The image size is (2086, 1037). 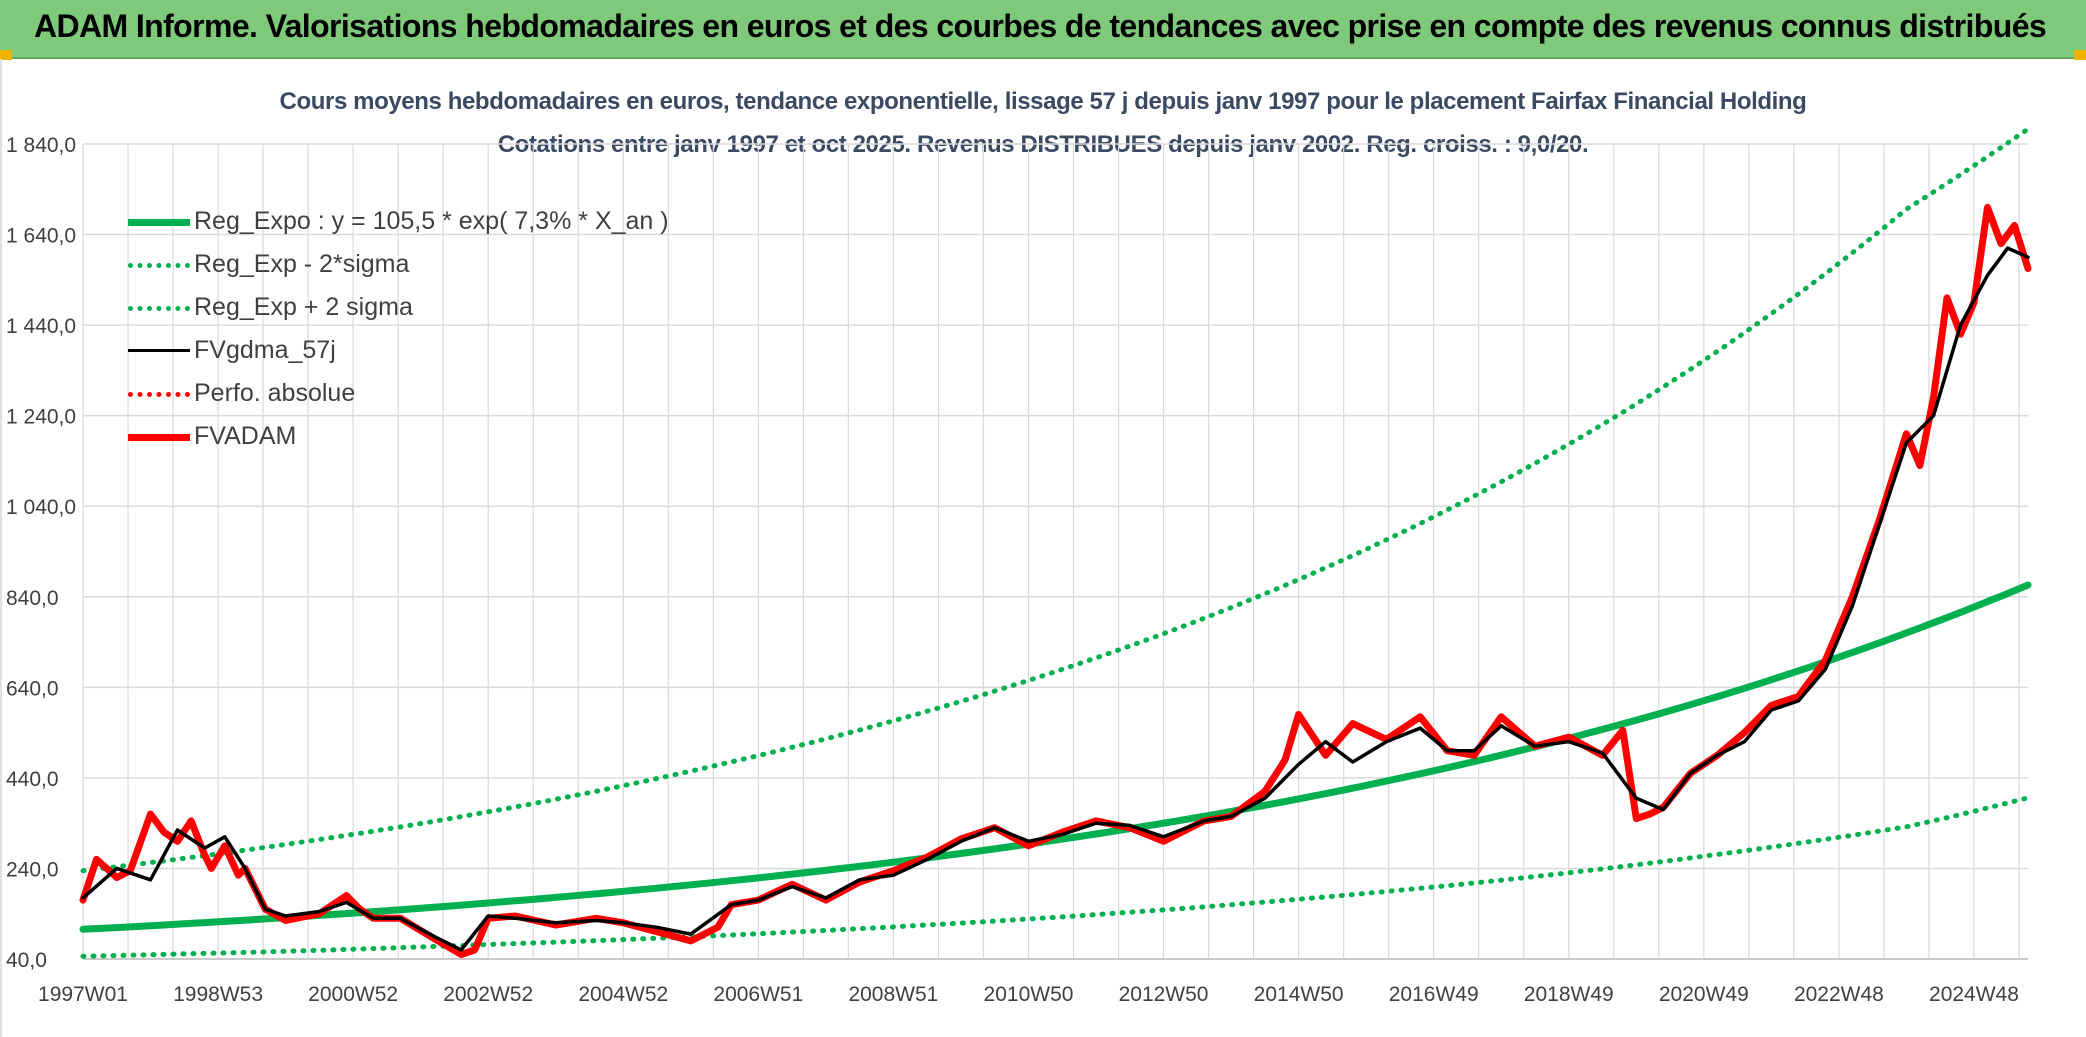 I want to click on x-tick-label: 2024W48, so click(x=1974, y=994).